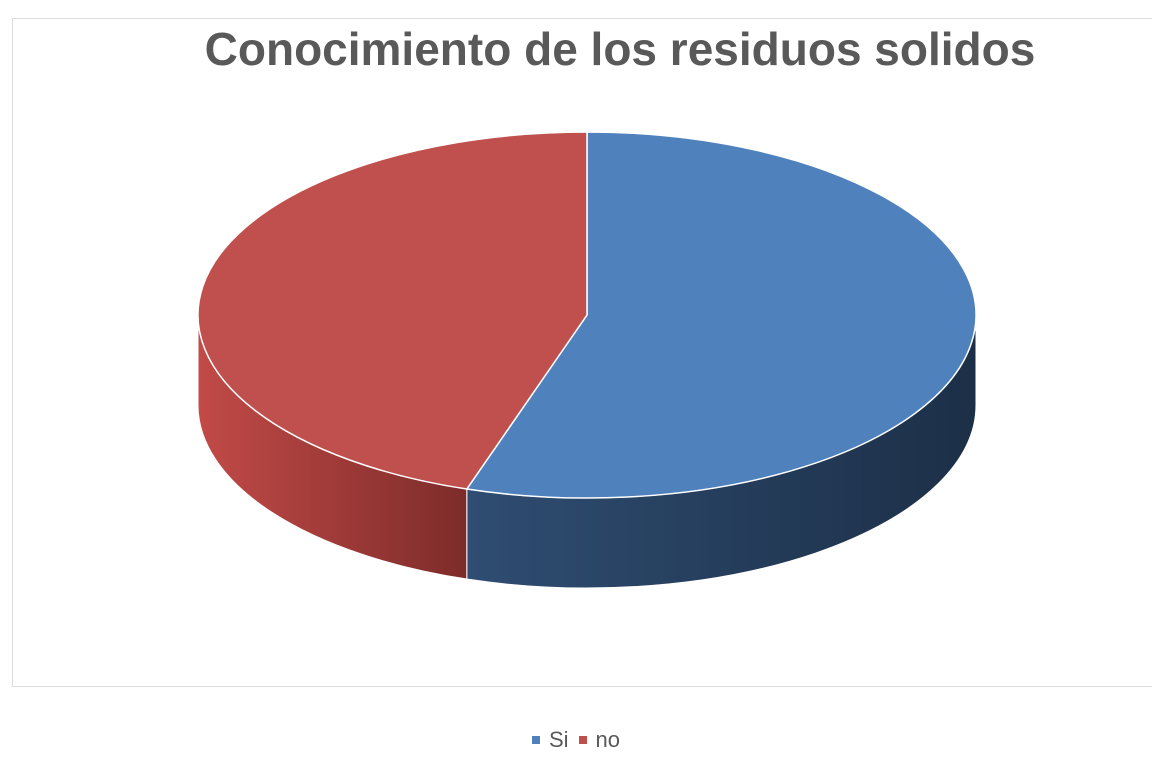 The height and width of the screenshot is (777, 1152). Describe the element at coordinates (535, 740) in the screenshot. I see `legend-swatch-si` at that location.